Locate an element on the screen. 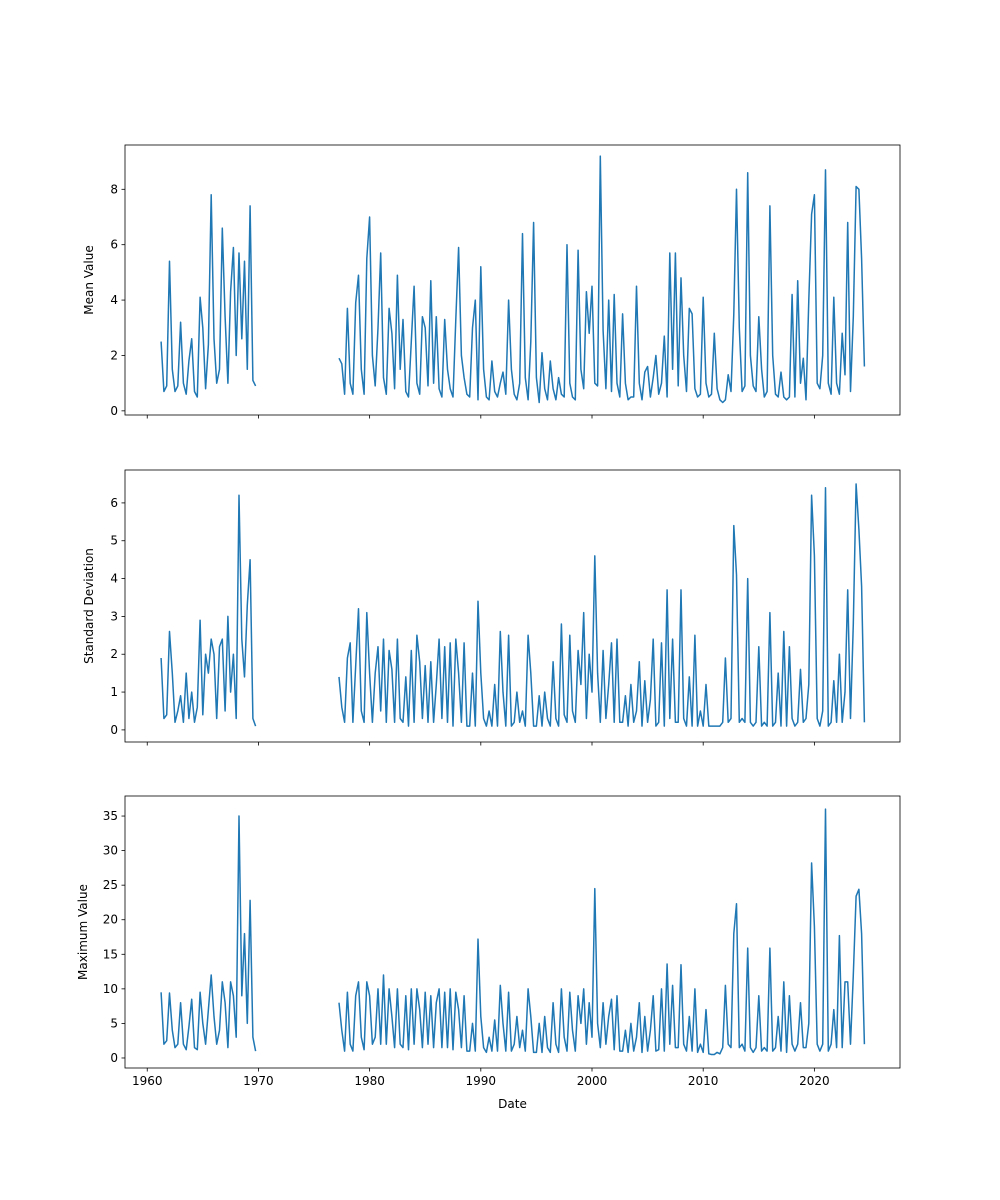  x-axis-label: Date is located at coordinates (512, 1104).